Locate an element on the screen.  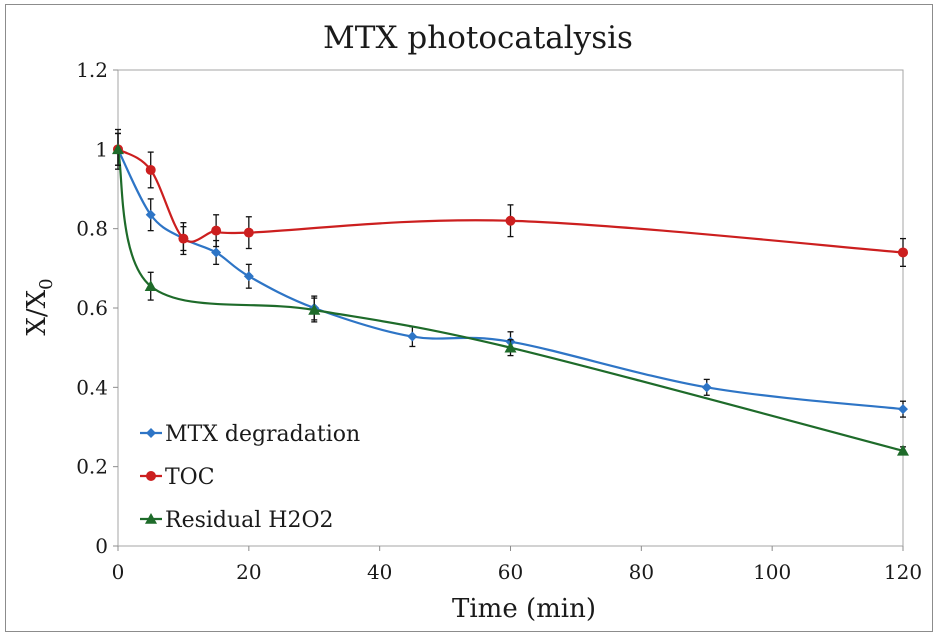
legend-item-0: MTX degradation is located at coordinates (250, 434).